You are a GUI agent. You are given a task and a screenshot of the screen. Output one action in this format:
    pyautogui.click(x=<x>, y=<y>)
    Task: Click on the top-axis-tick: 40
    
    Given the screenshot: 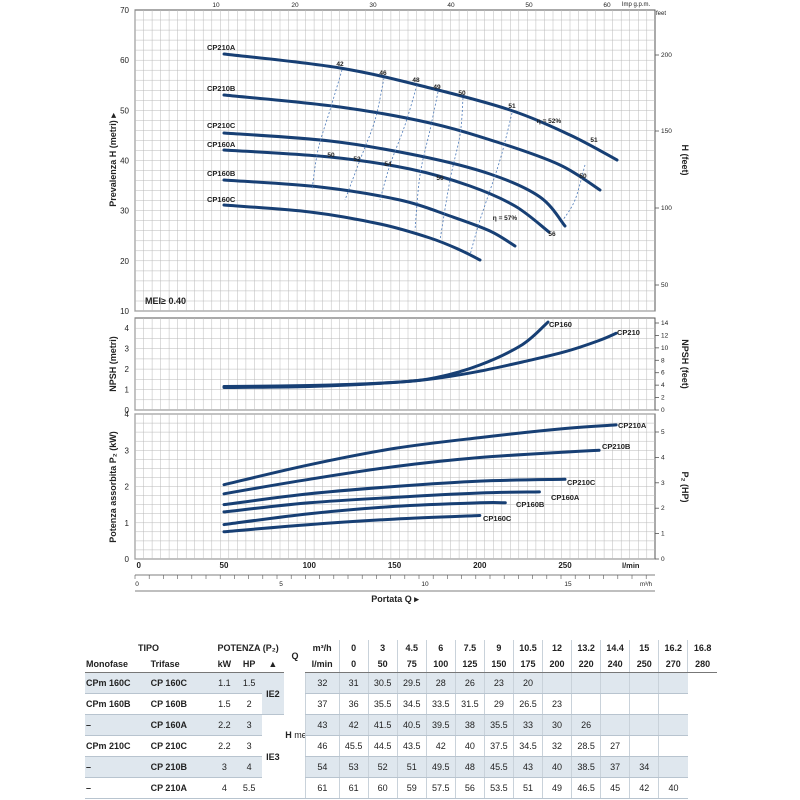 What is the action you would take?
    pyautogui.click(x=451, y=5)
    